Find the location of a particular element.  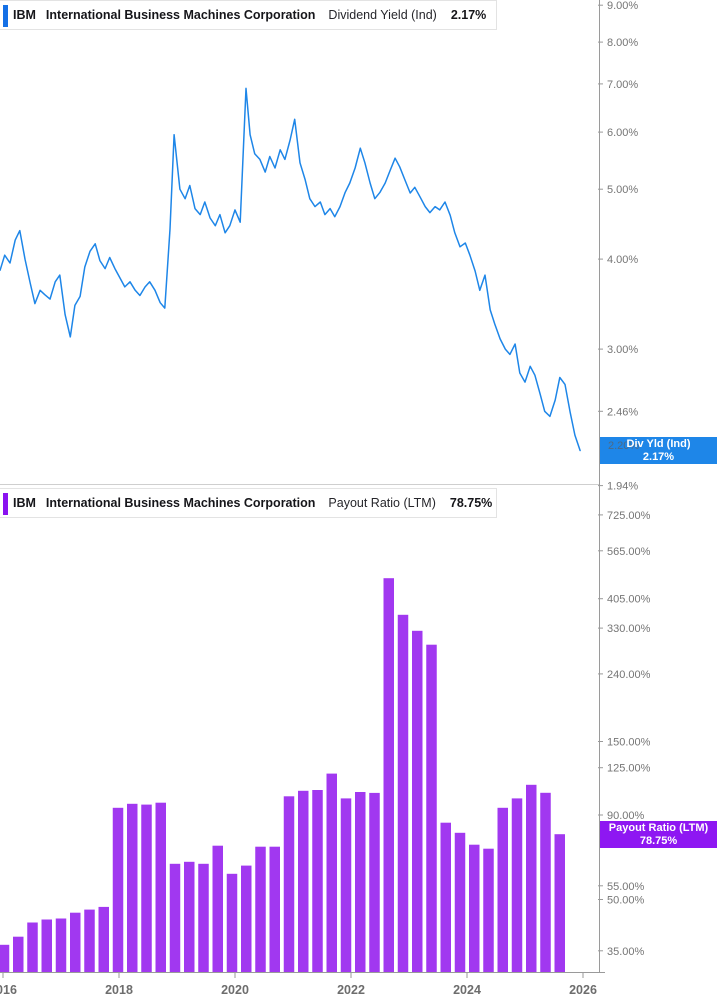

y-axis-tick-label: 6.00% is located at coordinates (622, 133).